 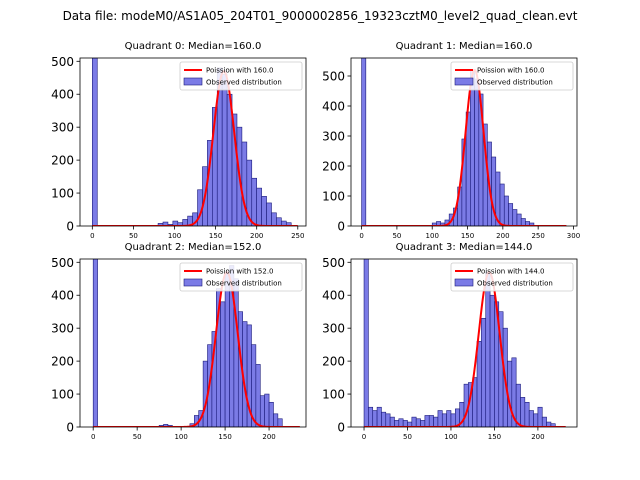 I want to click on quadrant-2-legend-box, so click(x=241, y=277).